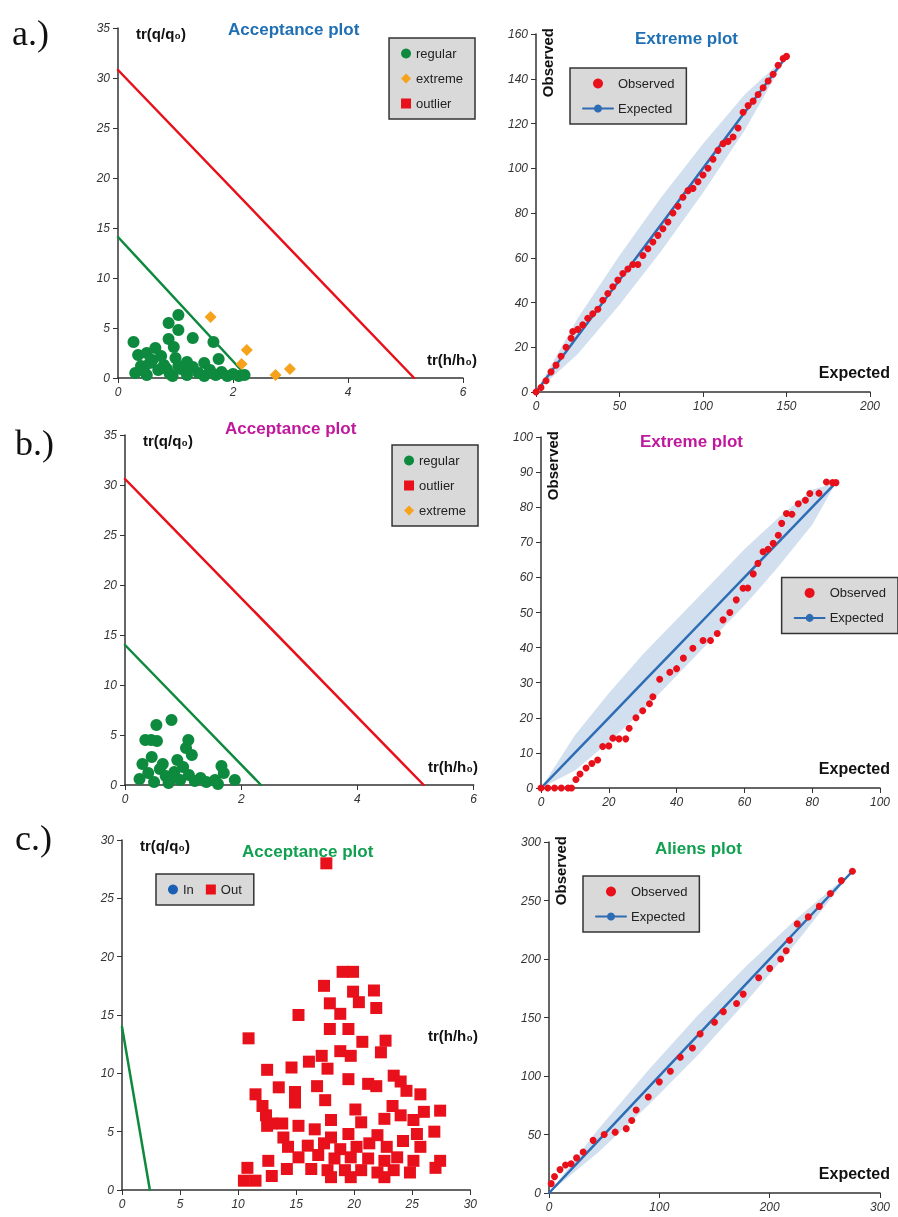  Describe the element at coordinates (518, 123) in the screenshot. I see `y-tick-label: 120` at that location.